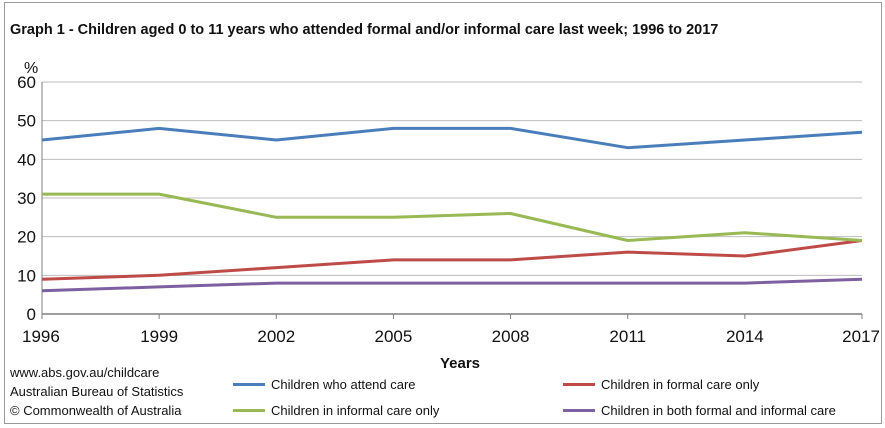 This screenshot has height=428, width=885. What do you see at coordinates (249, 384) in the screenshot?
I see `legend-swatch-attend-care` at bounding box center [249, 384].